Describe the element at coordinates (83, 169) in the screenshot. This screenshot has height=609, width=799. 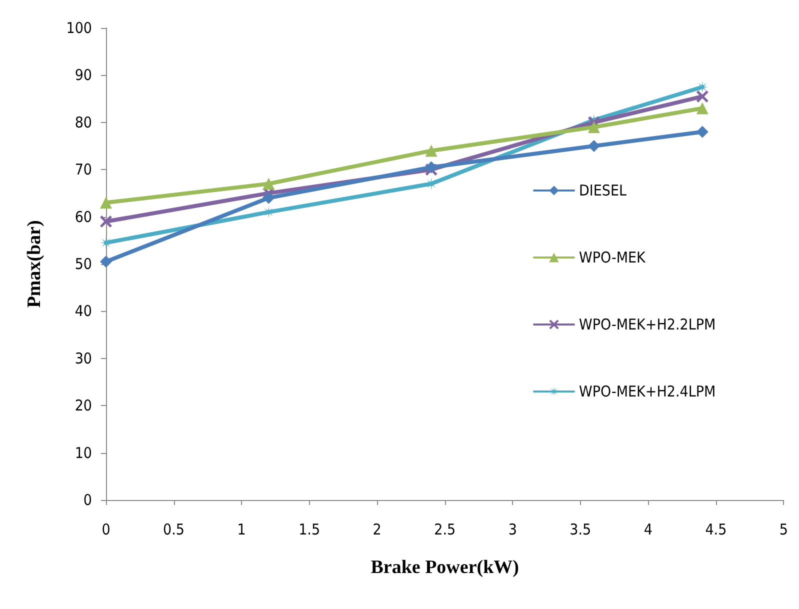
I see `y-tick-label: 70` at that location.